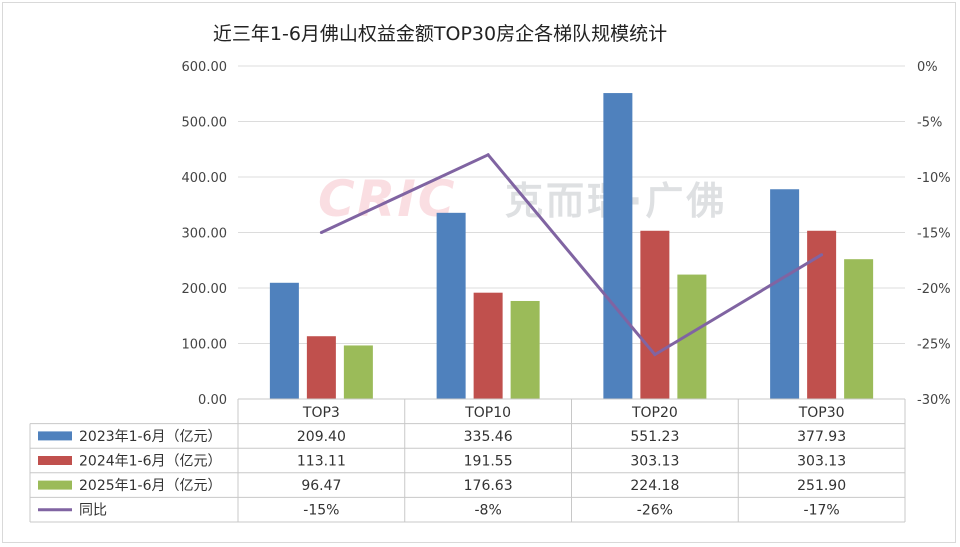 The height and width of the screenshot is (547, 960). I want to click on category-label: TOP20, so click(654, 413).